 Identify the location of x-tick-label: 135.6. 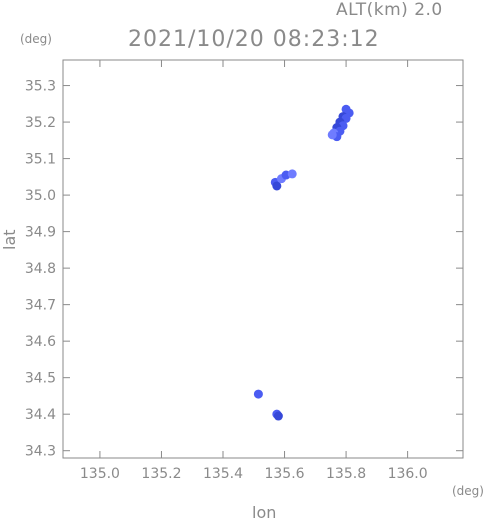
(284, 474).